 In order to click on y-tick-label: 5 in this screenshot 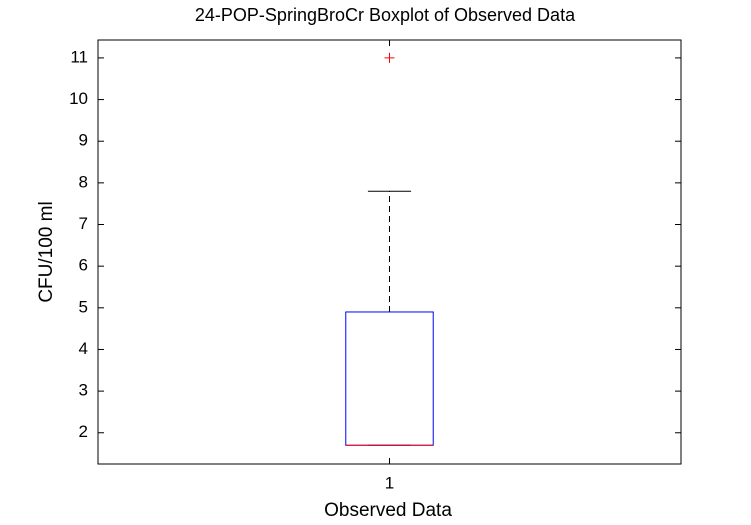, I will do `click(83, 306)`.